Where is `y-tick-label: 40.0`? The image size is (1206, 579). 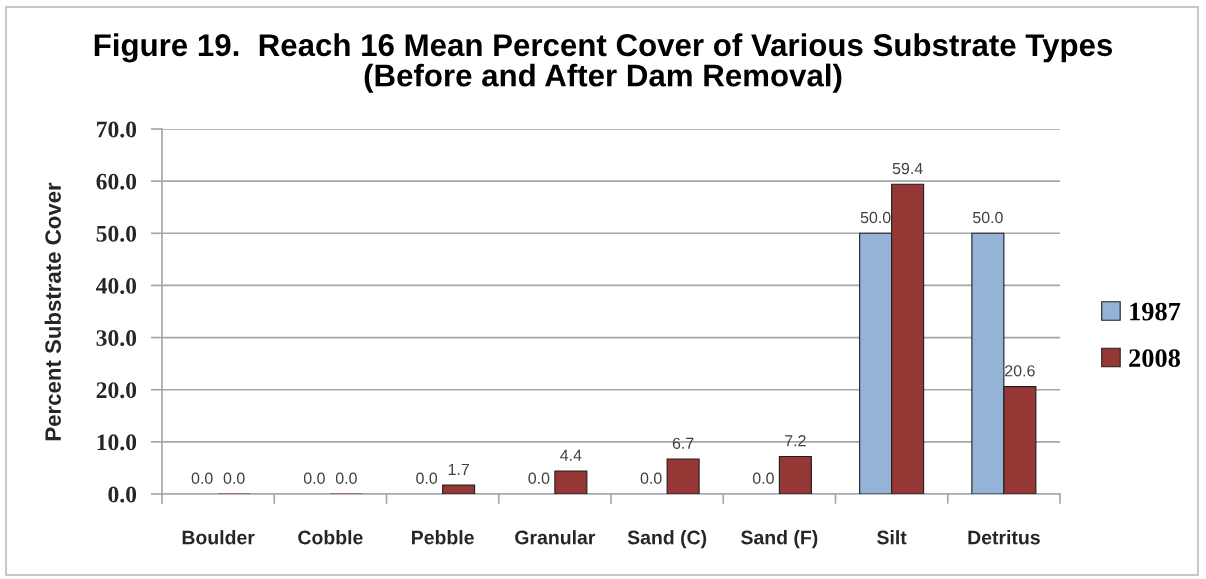 y-tick-label: 40.0 is located at coordinates (116, 285).